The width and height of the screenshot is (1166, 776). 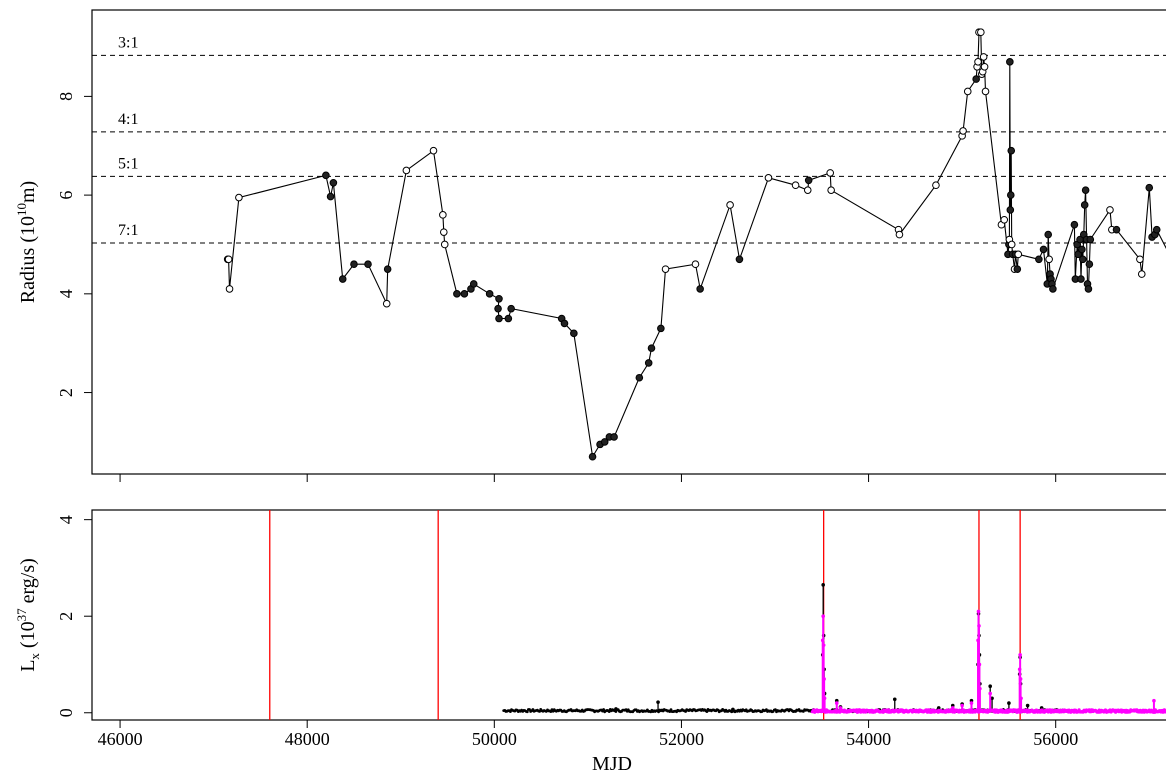 I want to click on bottom-x-ticks: 46000 48000 50000 52000 54000 56000, so click(x=588, y=734).